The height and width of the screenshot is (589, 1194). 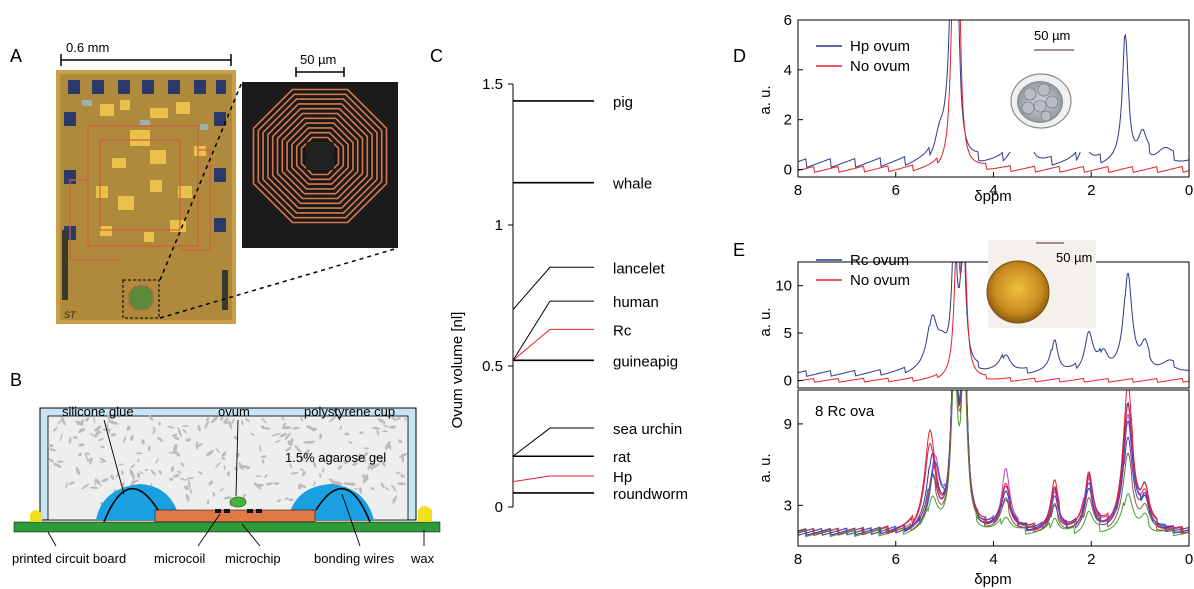 I want to click on c-tick-label: 1, so click(x=499, y=225).